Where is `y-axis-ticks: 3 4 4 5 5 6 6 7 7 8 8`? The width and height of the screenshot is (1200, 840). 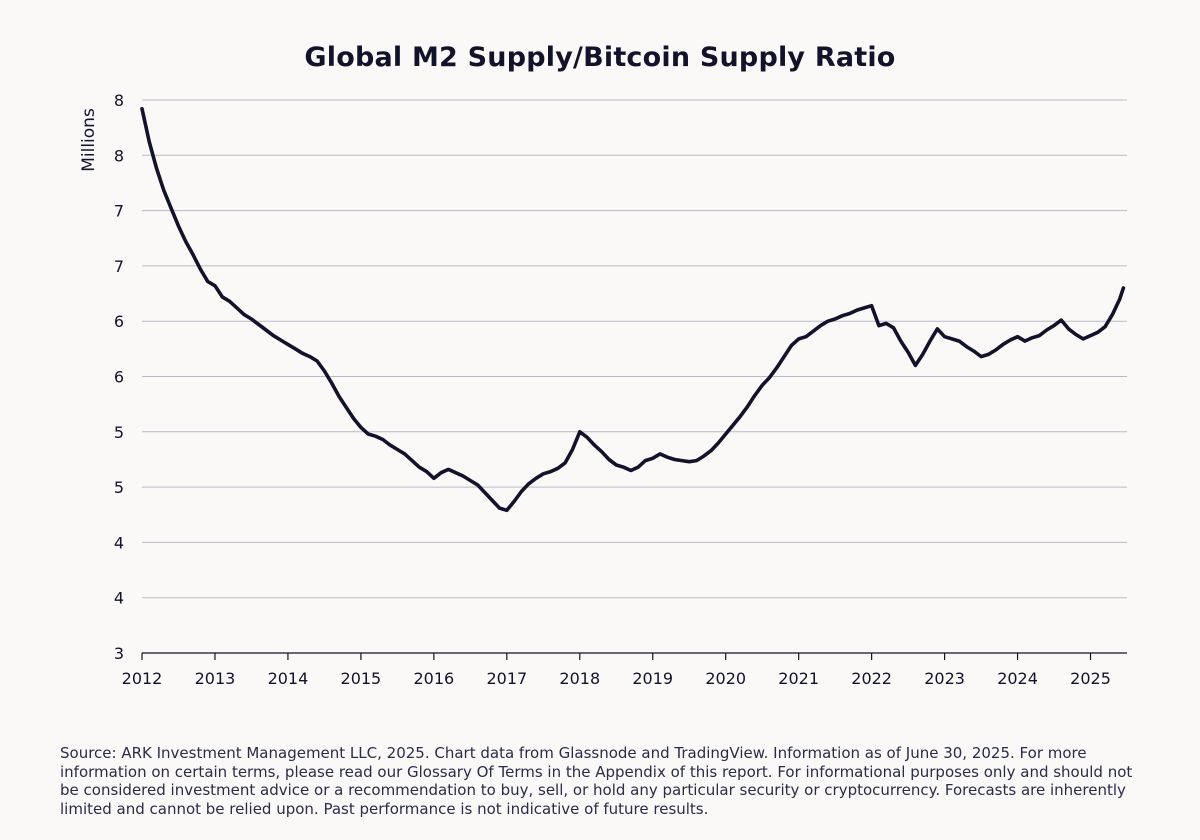 y-axis-ticks: 3 4 4 5 5 6 6 7 7 8 8 is located at coordinates (119, 377).